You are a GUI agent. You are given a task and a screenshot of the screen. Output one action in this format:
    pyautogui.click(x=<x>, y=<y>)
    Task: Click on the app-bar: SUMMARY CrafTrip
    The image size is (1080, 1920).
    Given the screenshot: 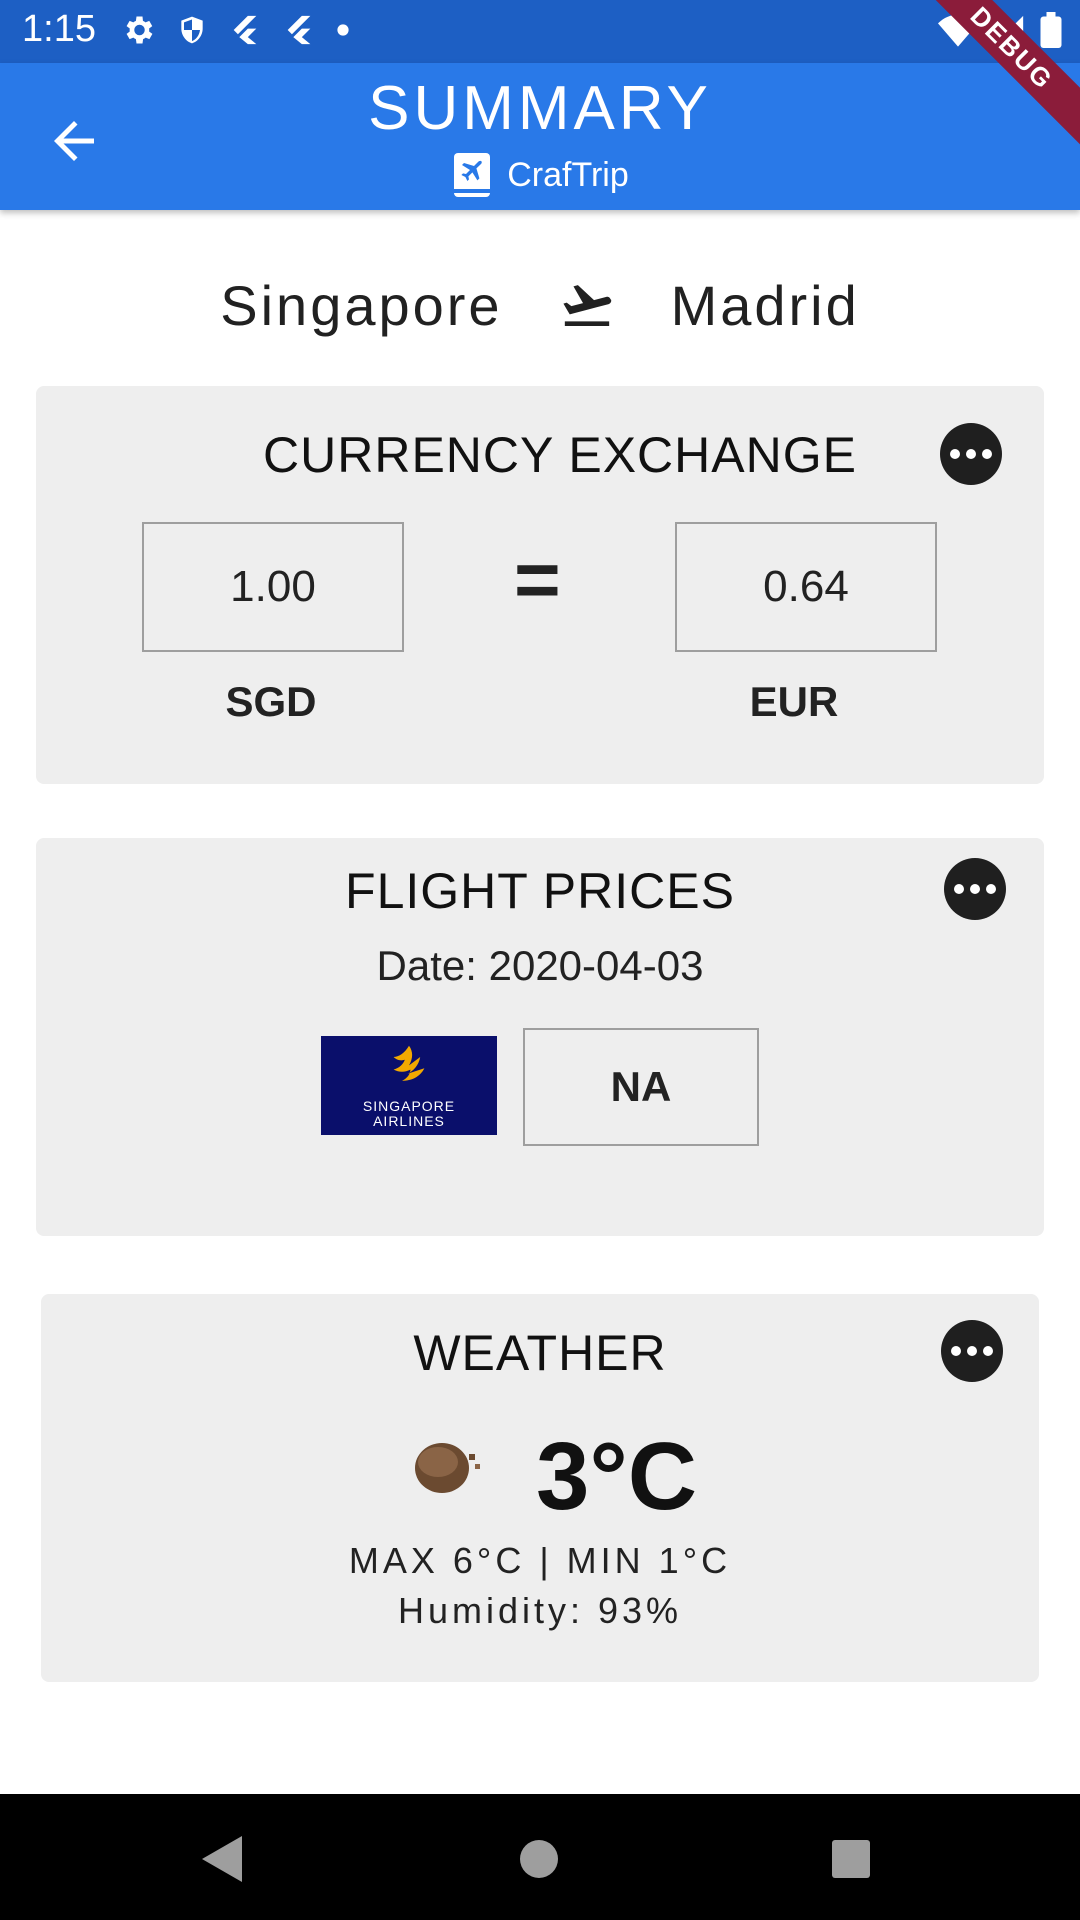 What is the action you would take?
    pyautogui.click(x=540, y=136)
    